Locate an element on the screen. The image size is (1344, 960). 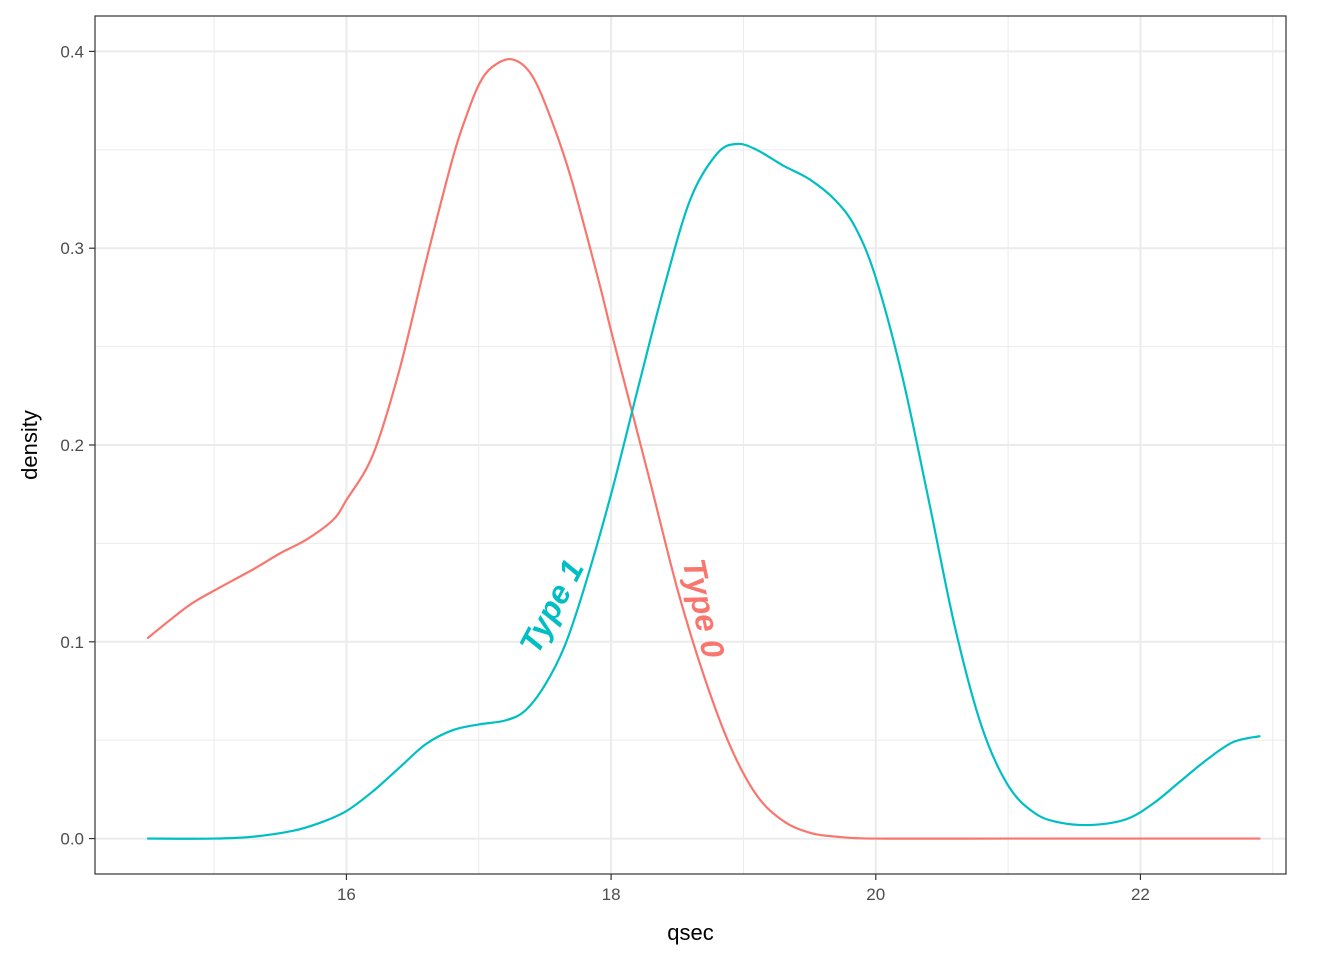
x-axis-title: qsec is located at coordinates (690, 932).